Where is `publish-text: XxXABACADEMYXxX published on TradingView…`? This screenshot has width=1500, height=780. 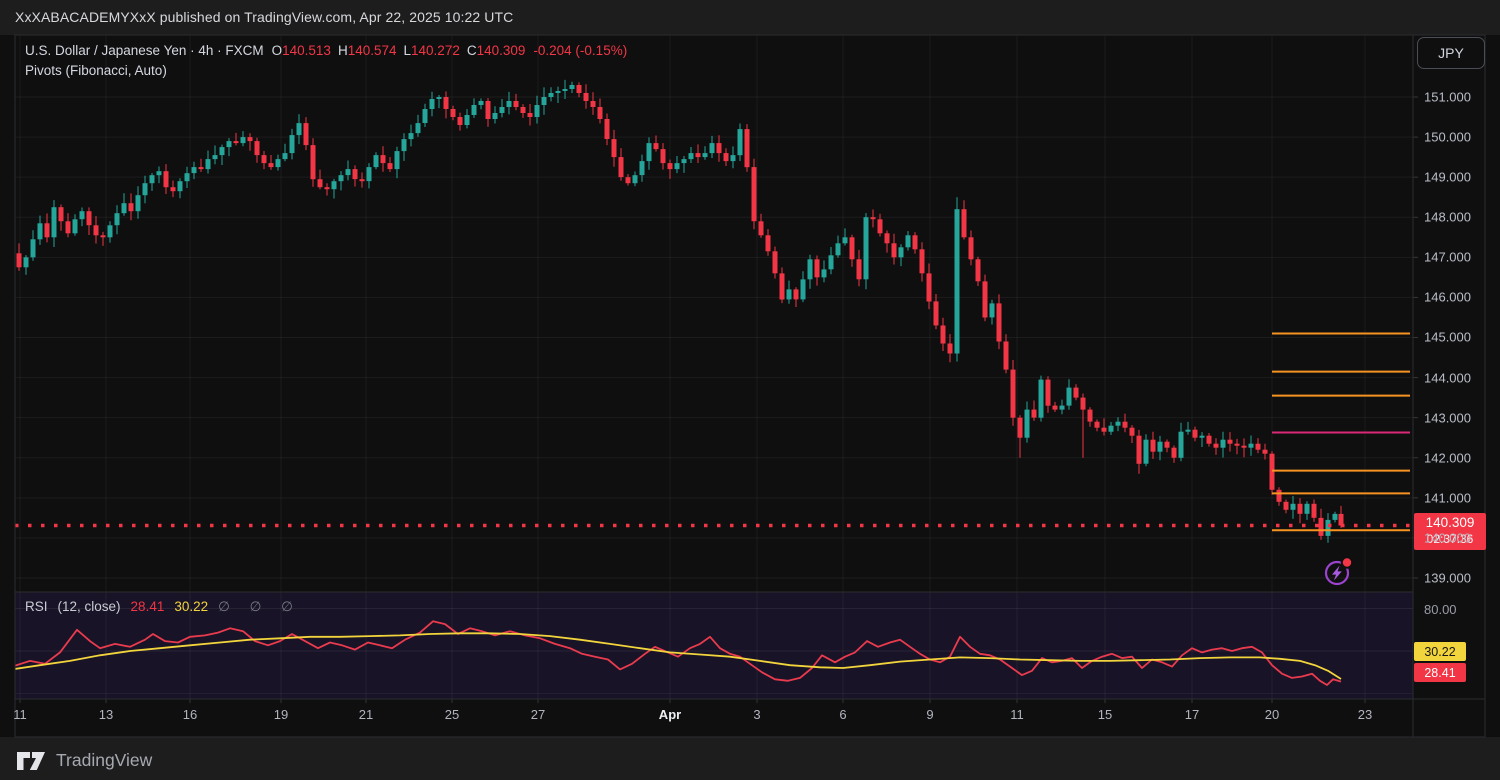 publish-text: XxXABACADEMYXxX published on TradingView… is located at coordinates (264, 17).